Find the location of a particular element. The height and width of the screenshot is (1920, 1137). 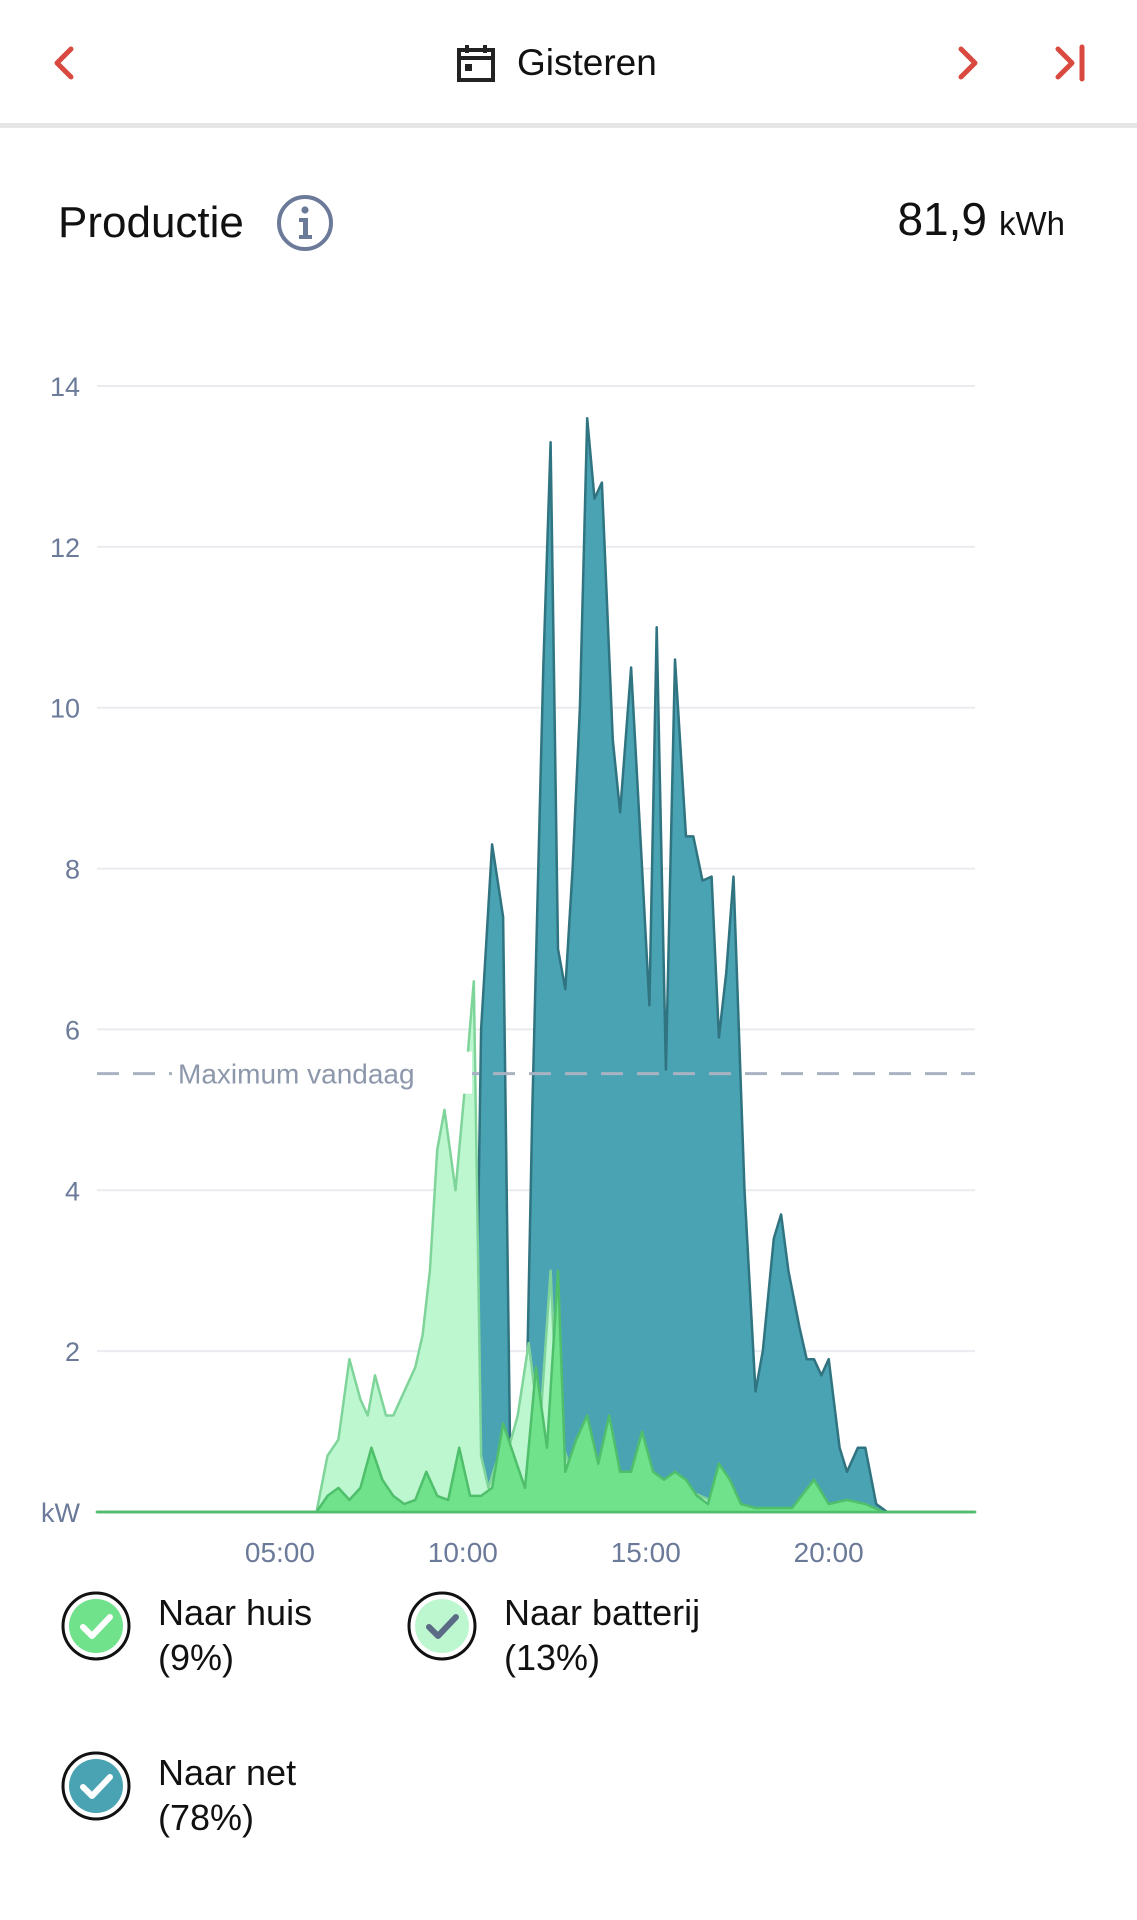

legend-name: Naar huis is located at coordinates (235, 1612).